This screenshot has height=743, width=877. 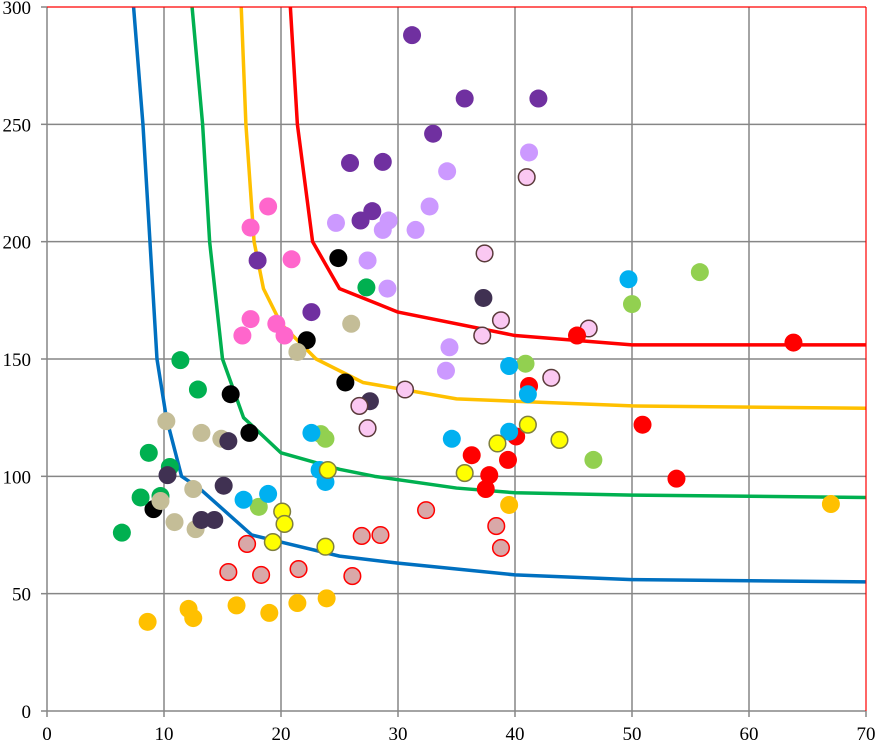 I want to click on x-tick-label: 0, so click(x=47, y=733).